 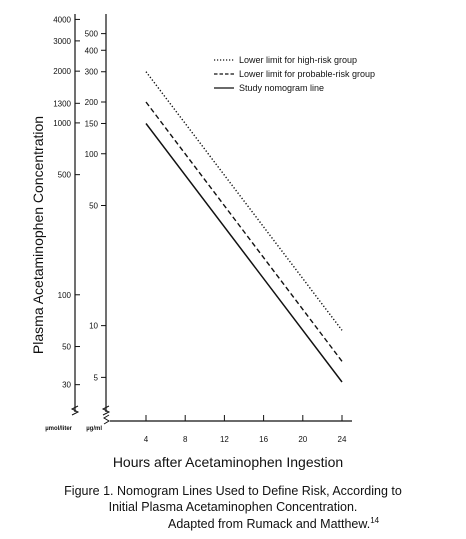 I want to click on x-tick-label: 8, so click(x=185, y=439).